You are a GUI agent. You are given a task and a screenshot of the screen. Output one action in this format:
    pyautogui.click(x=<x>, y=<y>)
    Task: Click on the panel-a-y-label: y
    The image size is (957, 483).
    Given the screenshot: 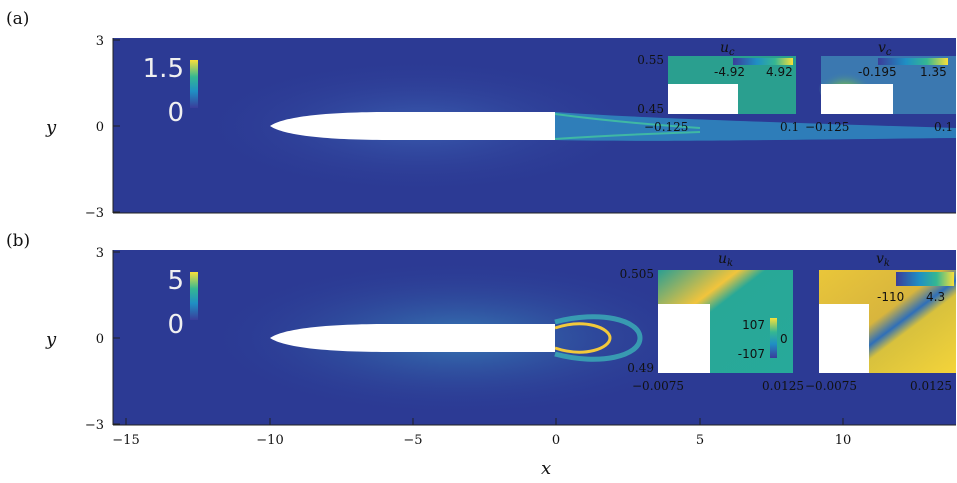 What is the action you would take?
    pyautogui.click(x=51, y=127)
    